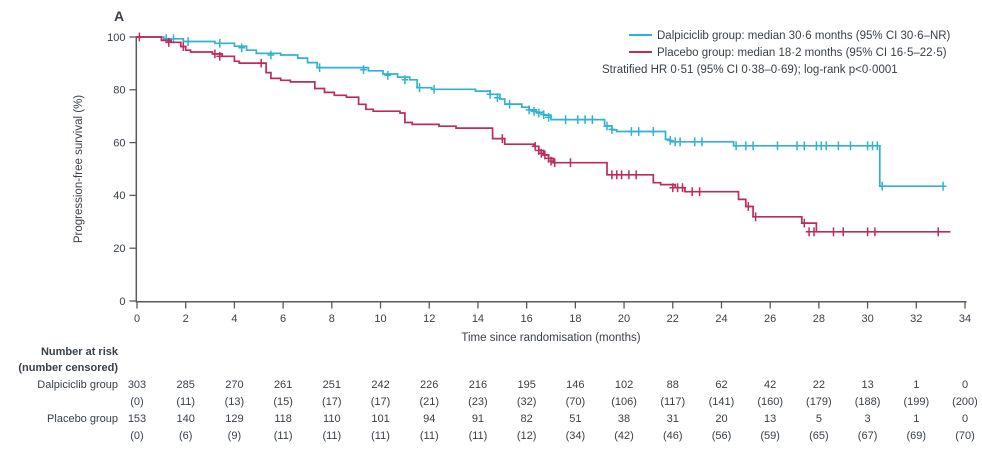  Describe the element at coordinates (137, 385) in the screenshot. I see `risk-at-risk-value: 303` at that location.